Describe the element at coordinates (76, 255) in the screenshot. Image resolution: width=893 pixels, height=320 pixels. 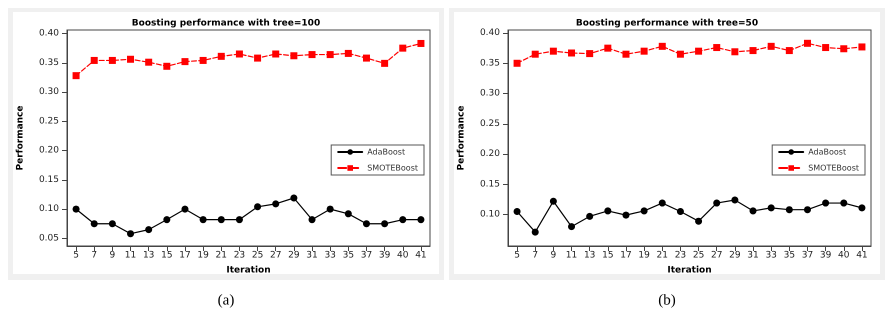
I see `x-tick-label: 5` at that location.